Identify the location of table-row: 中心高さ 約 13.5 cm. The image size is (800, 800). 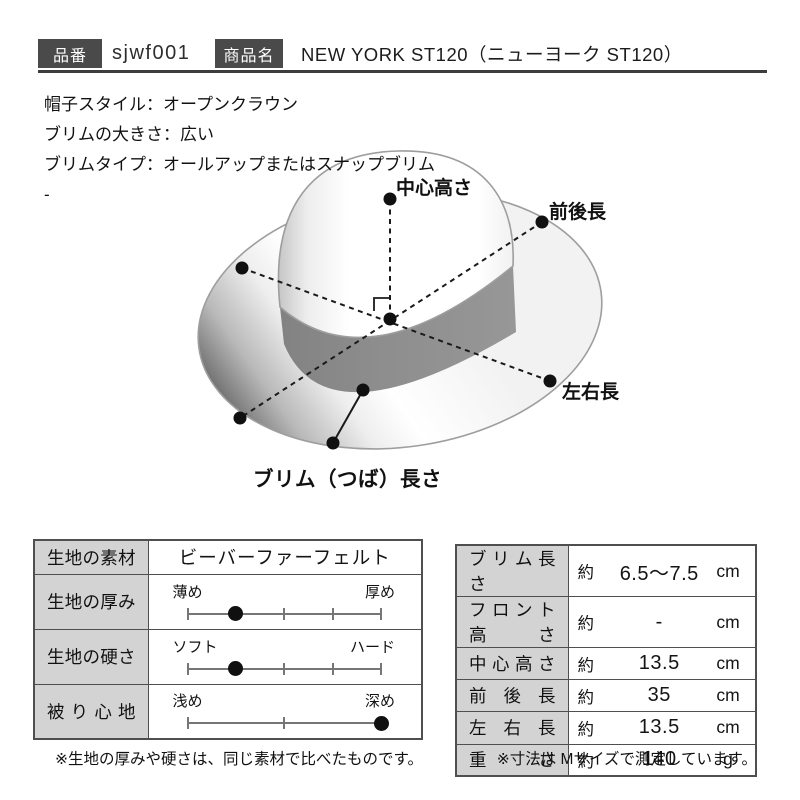
(606, 663).